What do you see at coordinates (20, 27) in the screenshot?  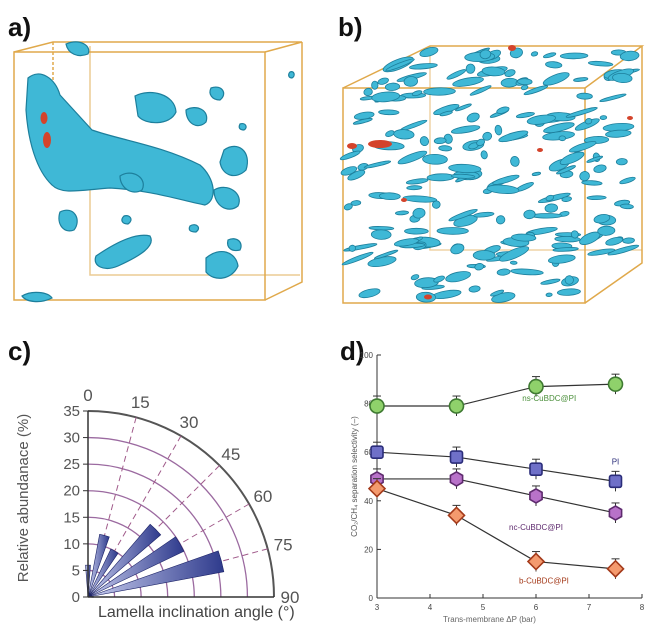 I see `panel-label-a: a)` at bounding box center [20, 27].